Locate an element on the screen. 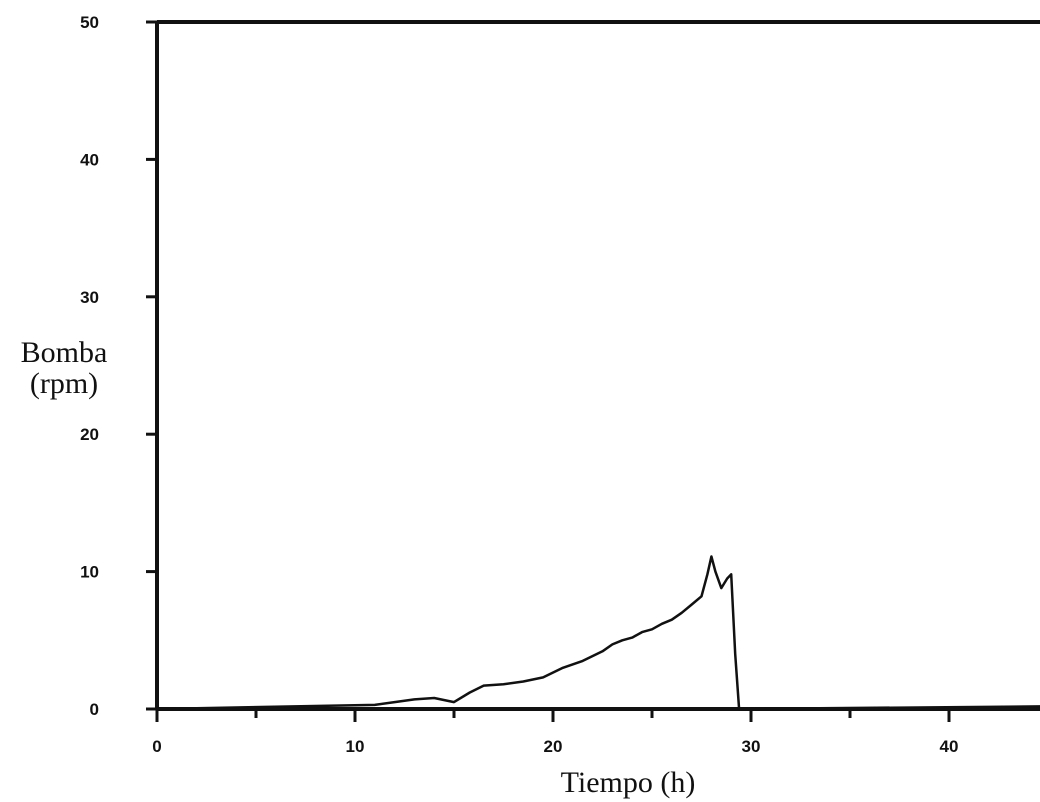  x-tick-label: 30 is located at coordinates (751, 746).